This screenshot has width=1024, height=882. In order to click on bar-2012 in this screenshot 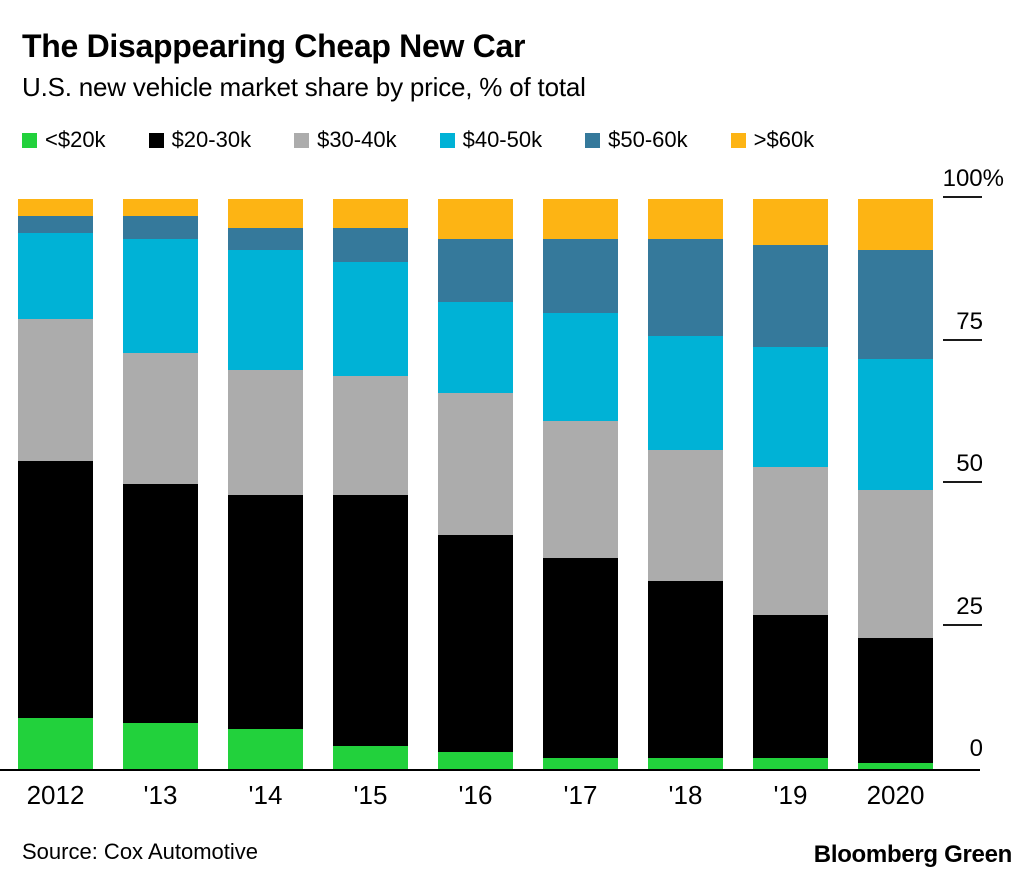, I will do `click(55, 484)`.